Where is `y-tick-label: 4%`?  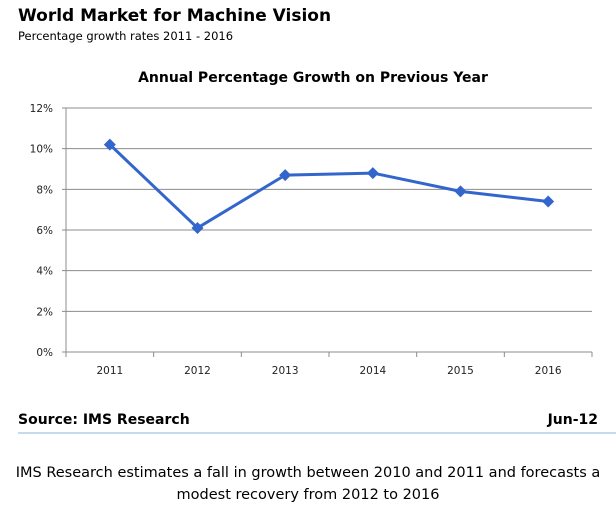
y-tick-label: 4% is located at coordinates (44, 272).